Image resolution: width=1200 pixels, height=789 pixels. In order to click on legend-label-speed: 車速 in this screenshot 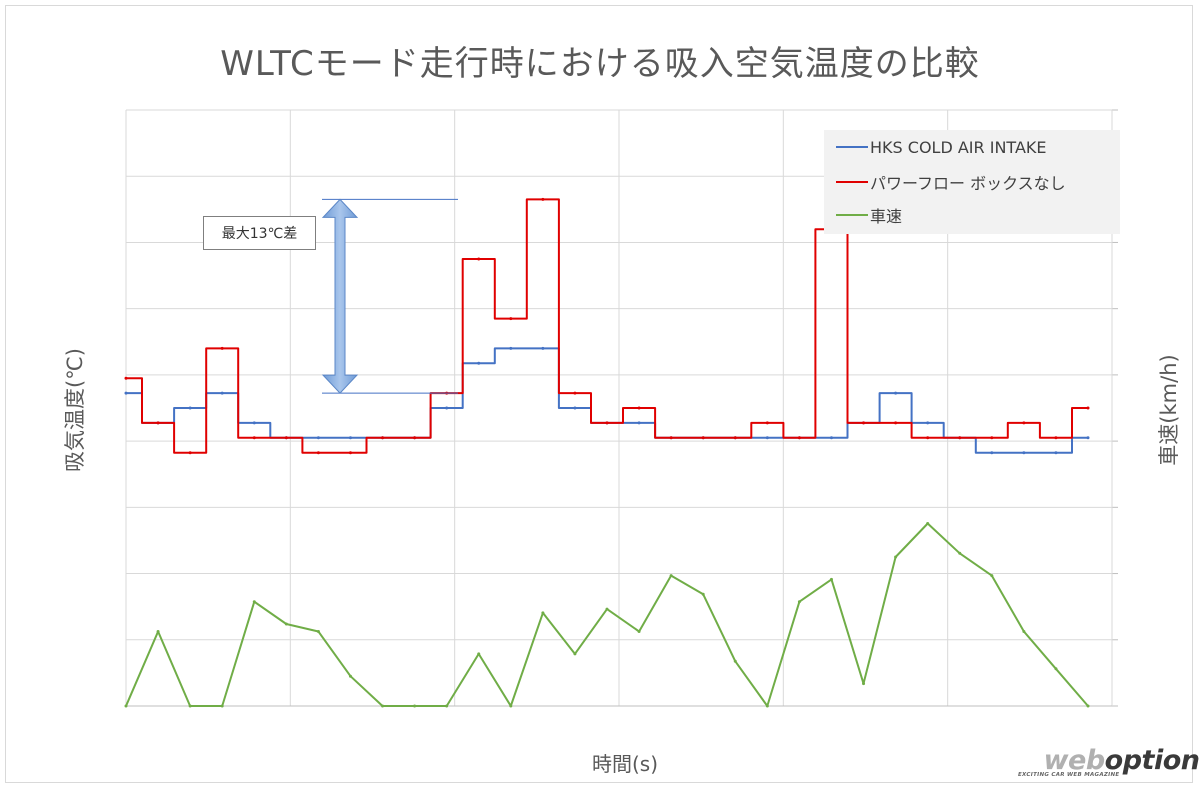, I will do `click(886, 216)`.